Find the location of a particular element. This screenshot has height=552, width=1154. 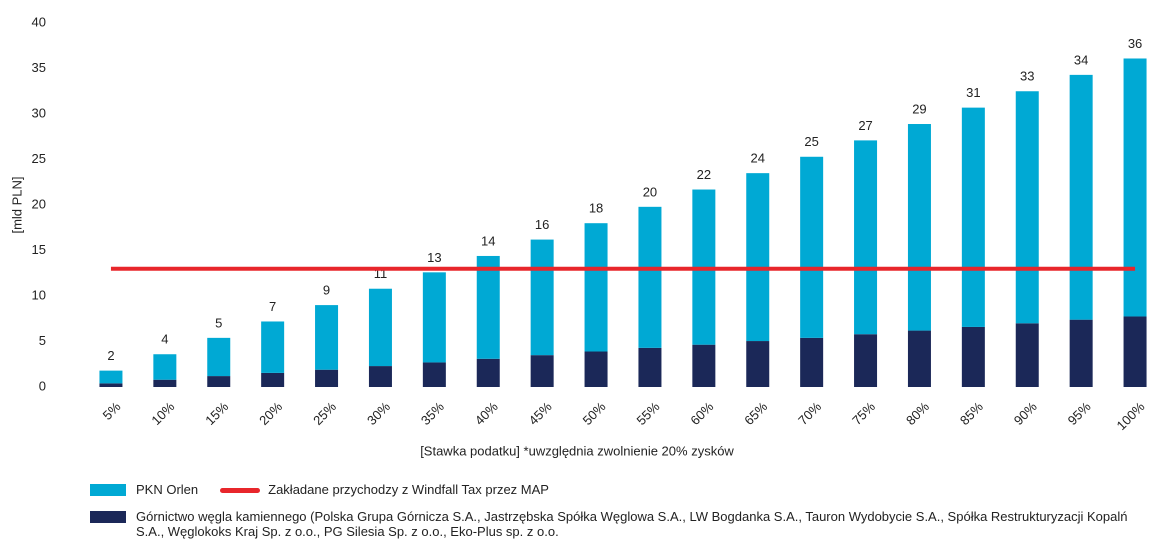

x-tick-label: 10% is located at coordinates (162, 413).